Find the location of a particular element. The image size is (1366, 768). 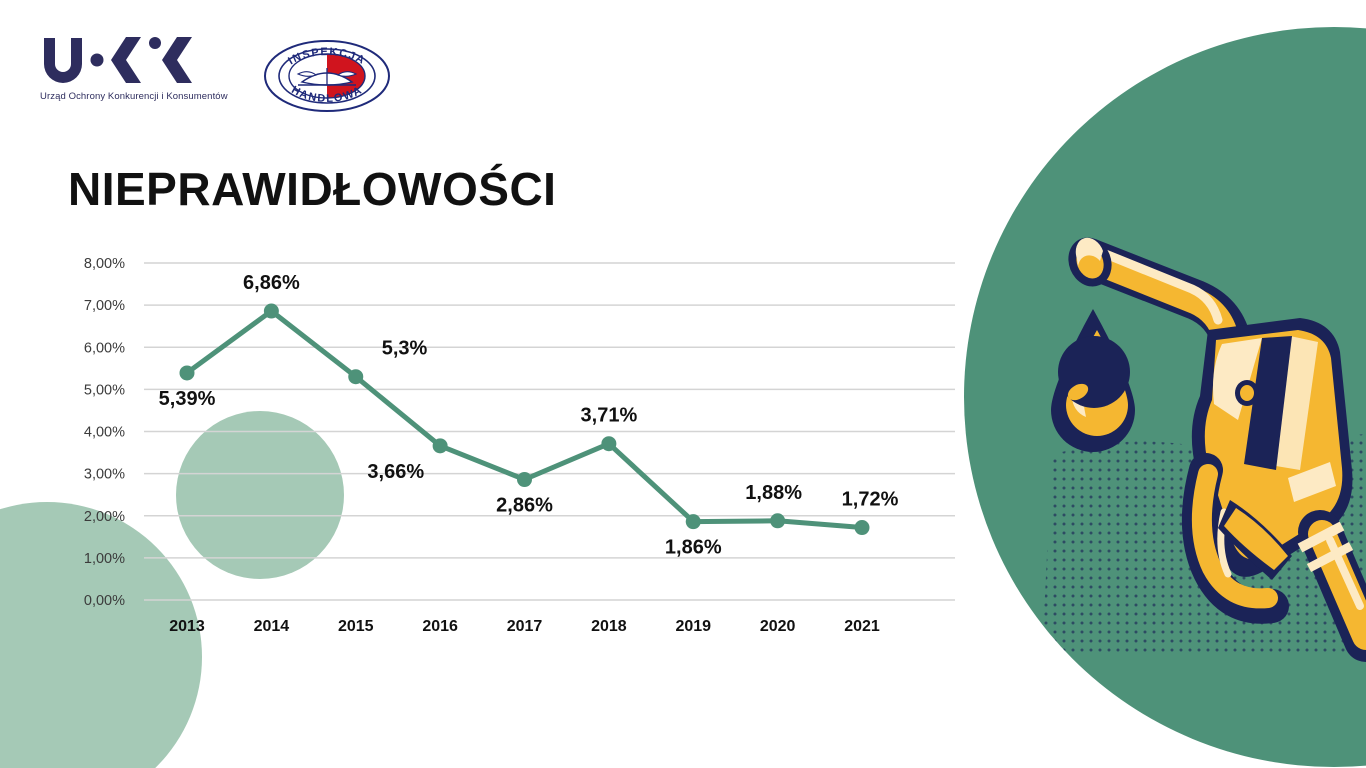

data-point-2016 is located at coordinates (440, 446).